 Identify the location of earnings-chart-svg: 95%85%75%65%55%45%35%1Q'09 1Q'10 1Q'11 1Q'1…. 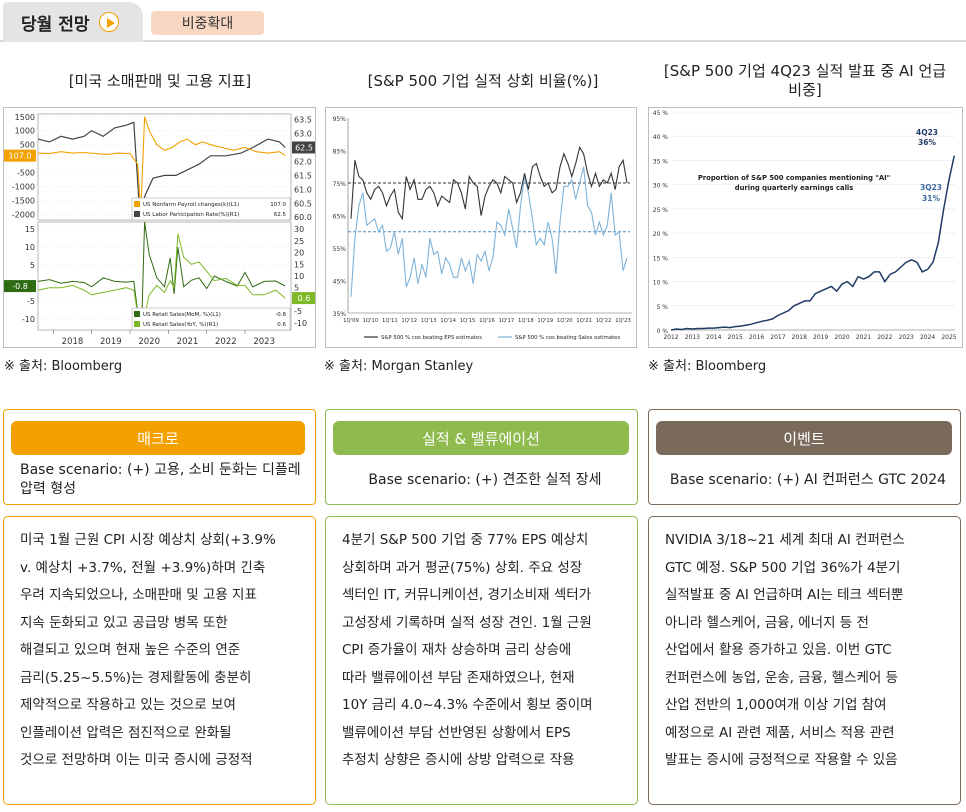
(482, 228).